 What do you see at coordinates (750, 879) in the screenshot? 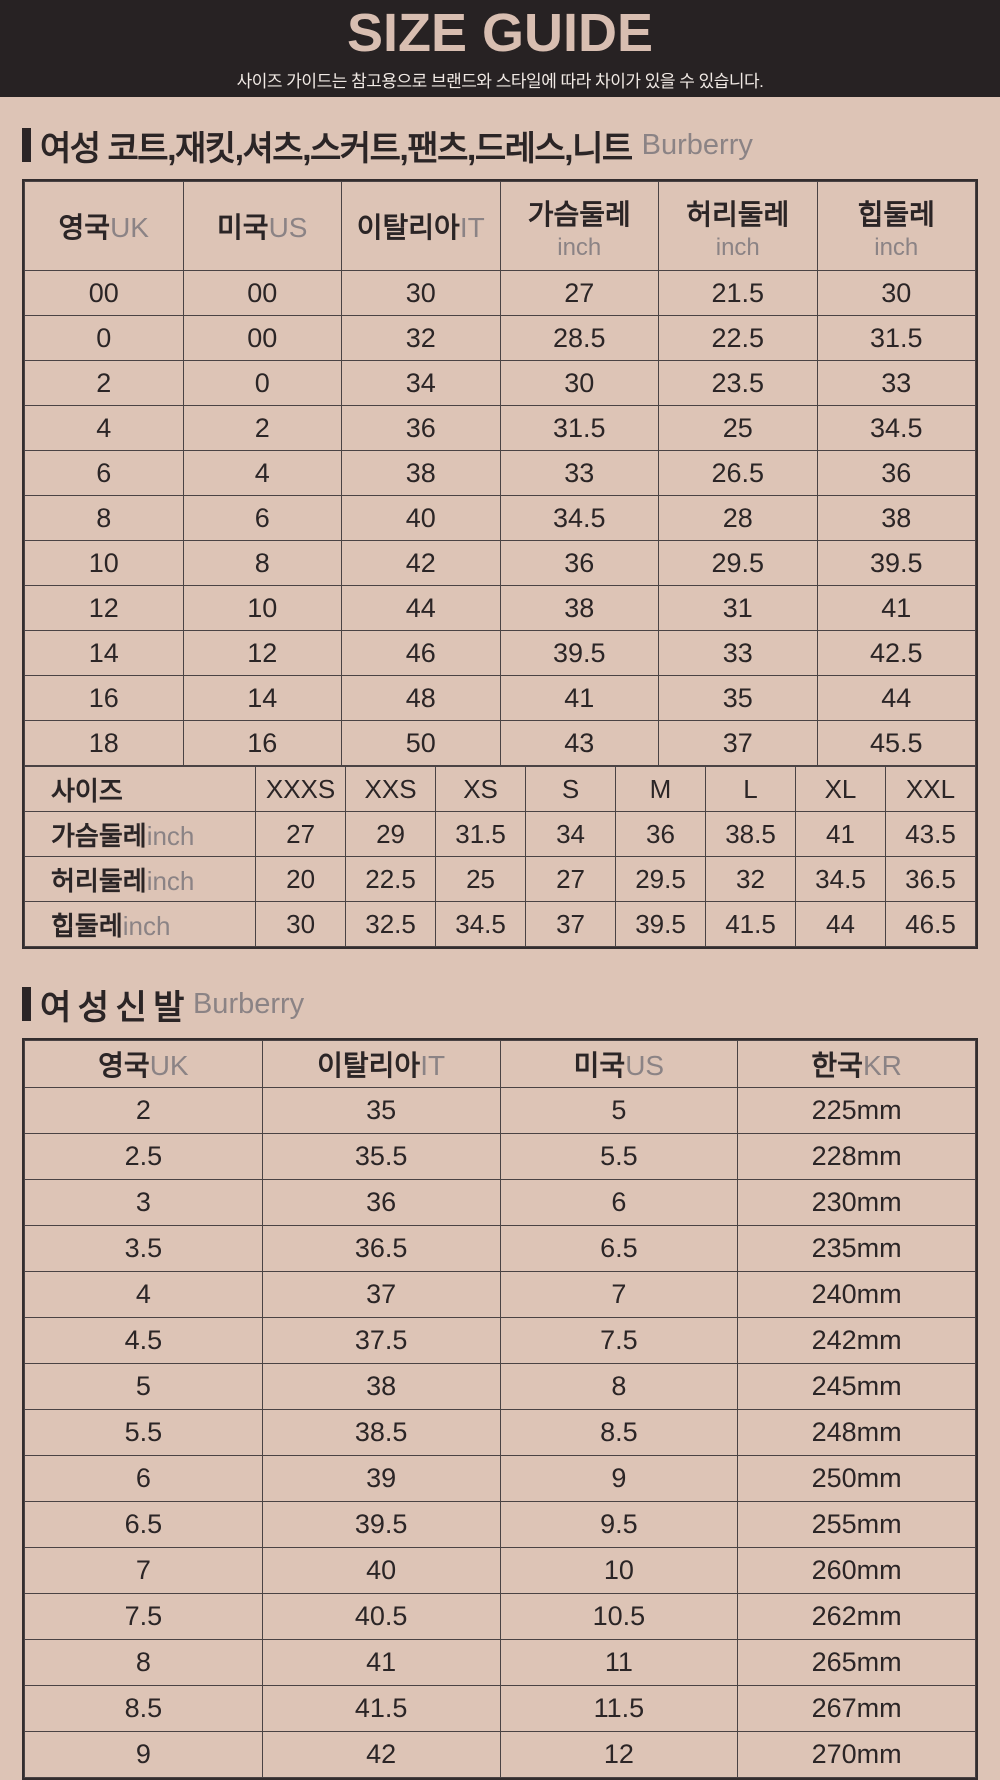
I see `table-cell: 32` at bounding box center [750, 879].